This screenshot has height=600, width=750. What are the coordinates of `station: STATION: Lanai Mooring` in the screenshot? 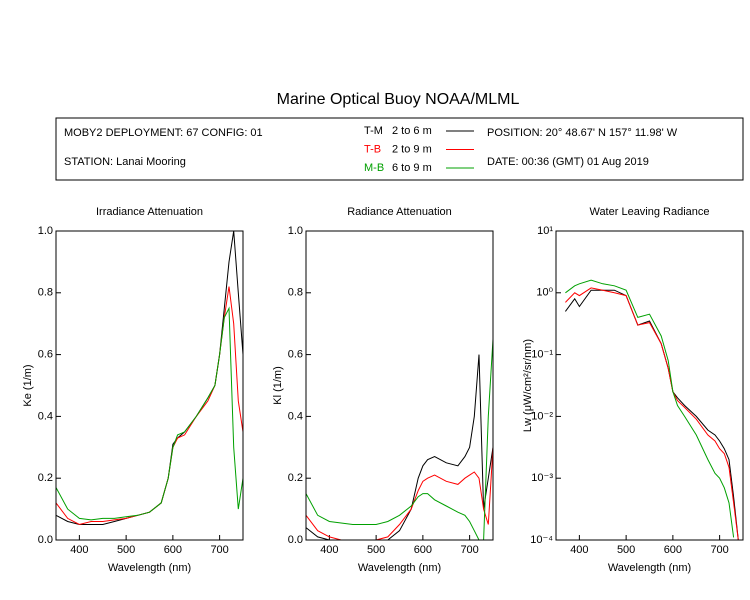 It's located at (125, 162).